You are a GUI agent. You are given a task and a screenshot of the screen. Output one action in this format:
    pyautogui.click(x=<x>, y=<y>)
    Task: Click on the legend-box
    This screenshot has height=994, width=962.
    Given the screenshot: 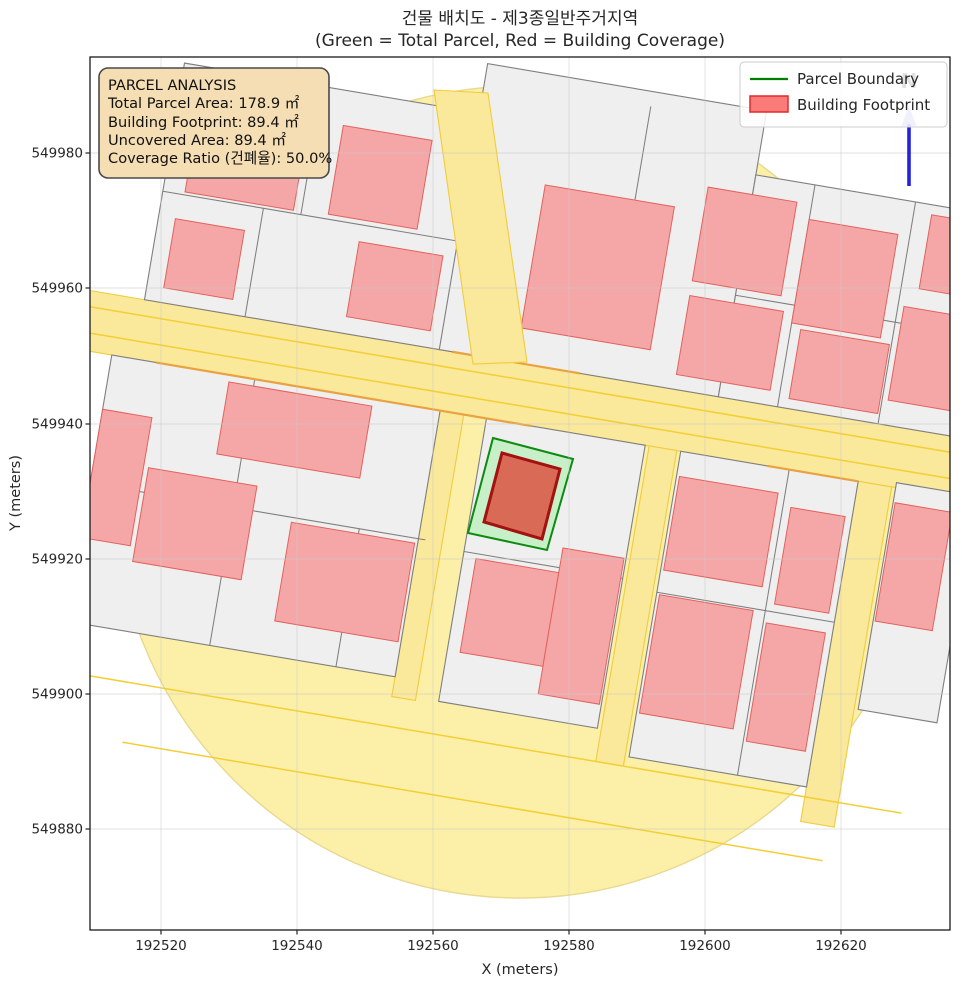 What is the action you would take?
    pyautogui.click(x=843, y=94)
    